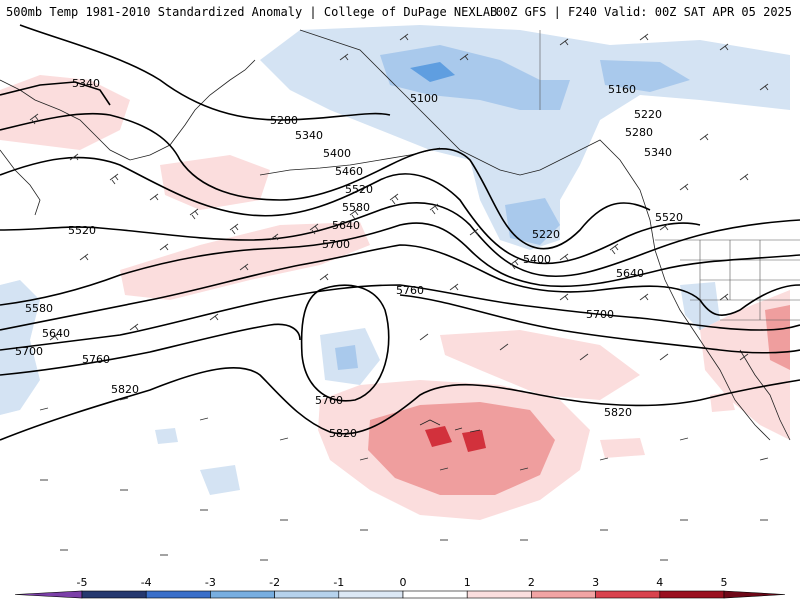  What do you see at coordinates (20, 182) in the screenshot?
I see `kamchatka-coastline` at bounding box center [20, 182].